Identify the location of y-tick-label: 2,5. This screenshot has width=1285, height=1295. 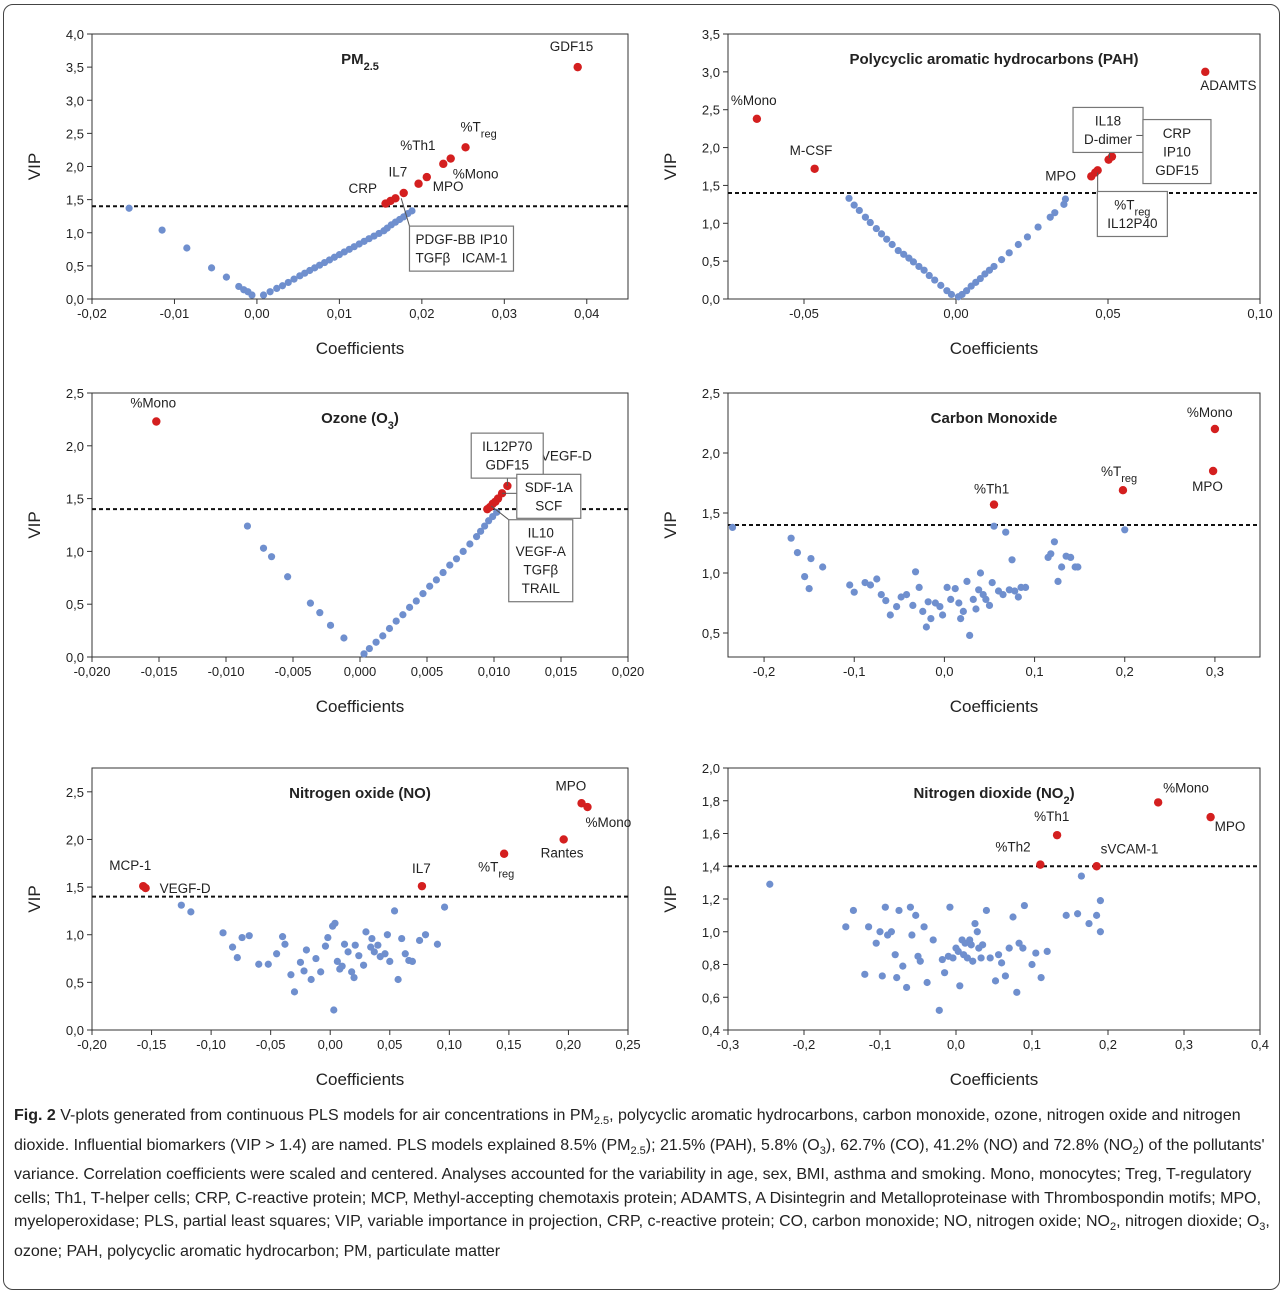
(75, 133).